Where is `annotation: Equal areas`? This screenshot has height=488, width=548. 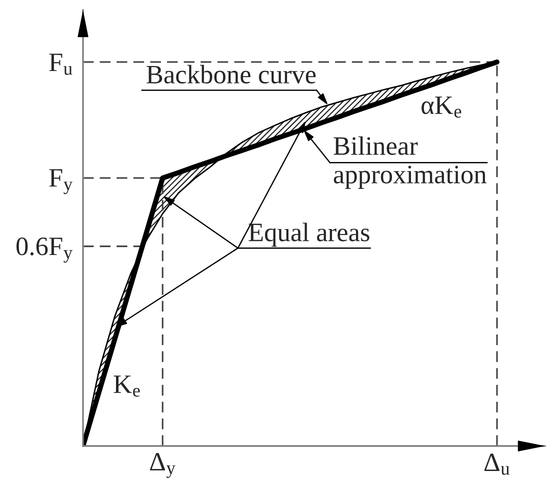
annotation: Equal areas is located at coordinates (309, 234).